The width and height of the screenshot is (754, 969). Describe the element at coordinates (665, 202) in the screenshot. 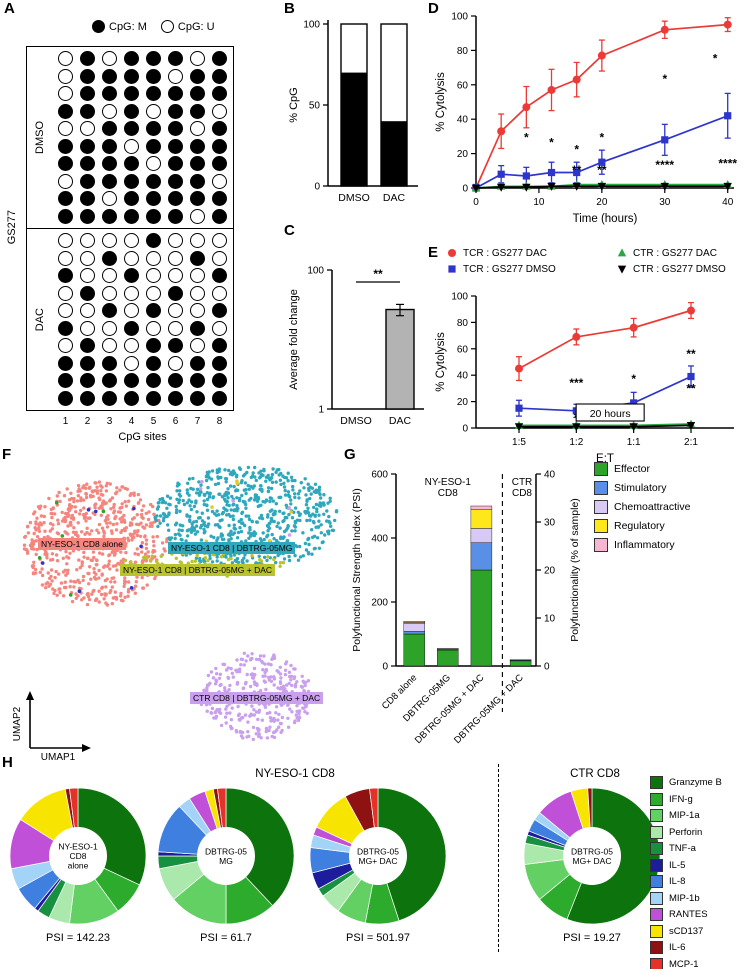

I see `svg-text: 30` at that location.